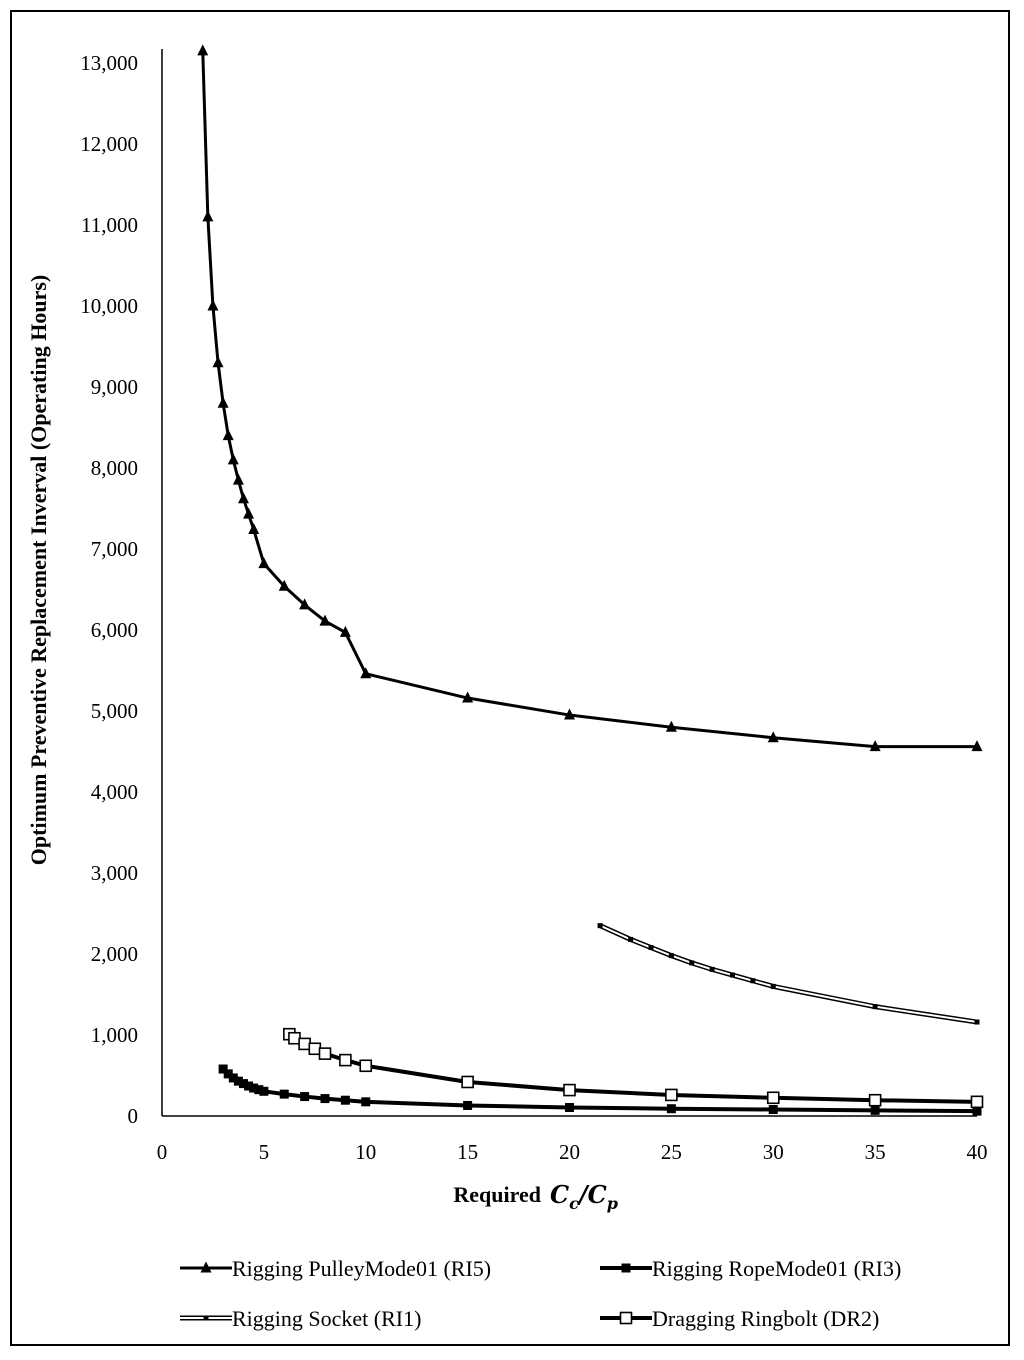  I want to click on y-tick-label: 1,000, so click(114, 1035).